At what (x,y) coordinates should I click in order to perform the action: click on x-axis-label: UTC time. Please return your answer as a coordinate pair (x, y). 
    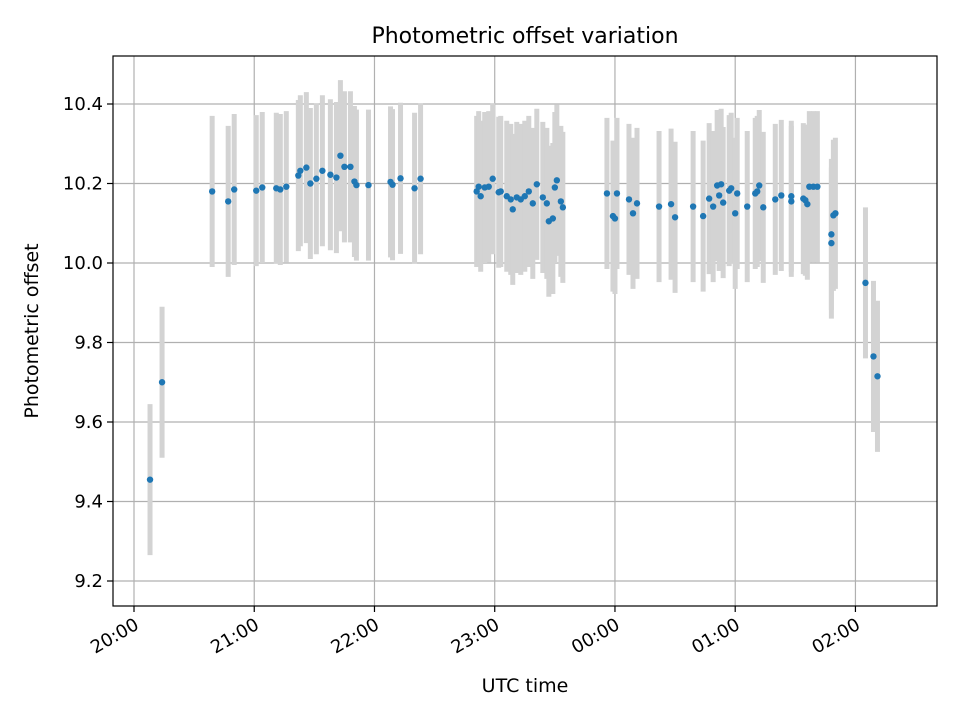
    Looking at the image, I should click on (525, 686).